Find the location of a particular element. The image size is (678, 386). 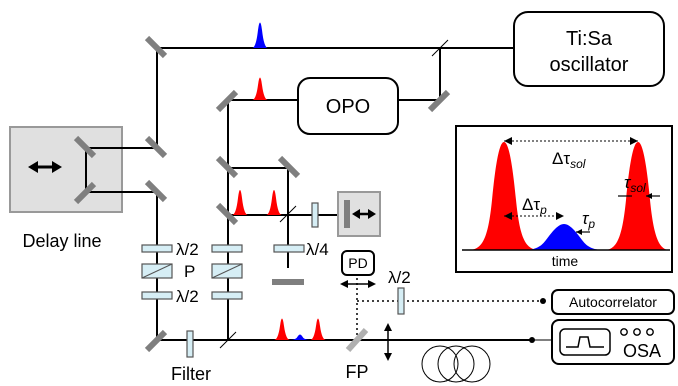

osa-screen is located at coordinates (585, 342).